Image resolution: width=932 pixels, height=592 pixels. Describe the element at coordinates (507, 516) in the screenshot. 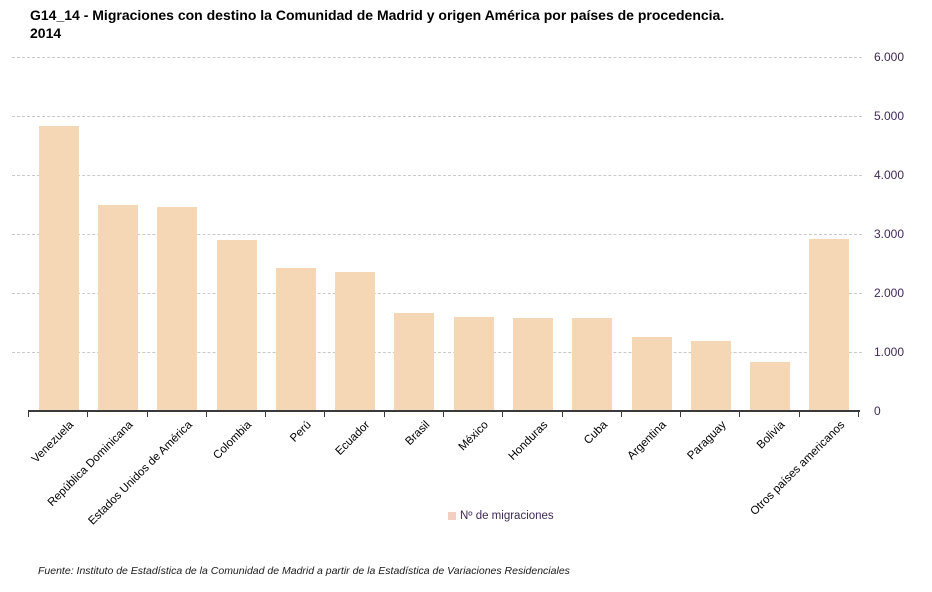

I see `legend-label: Nº de migraciones` at that location.